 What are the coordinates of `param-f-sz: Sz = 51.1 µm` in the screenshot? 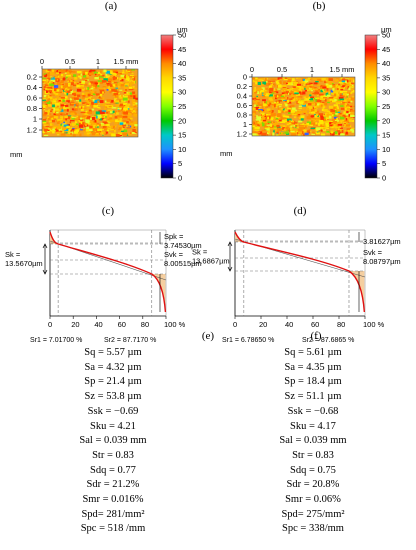 It's located at (313, 397).